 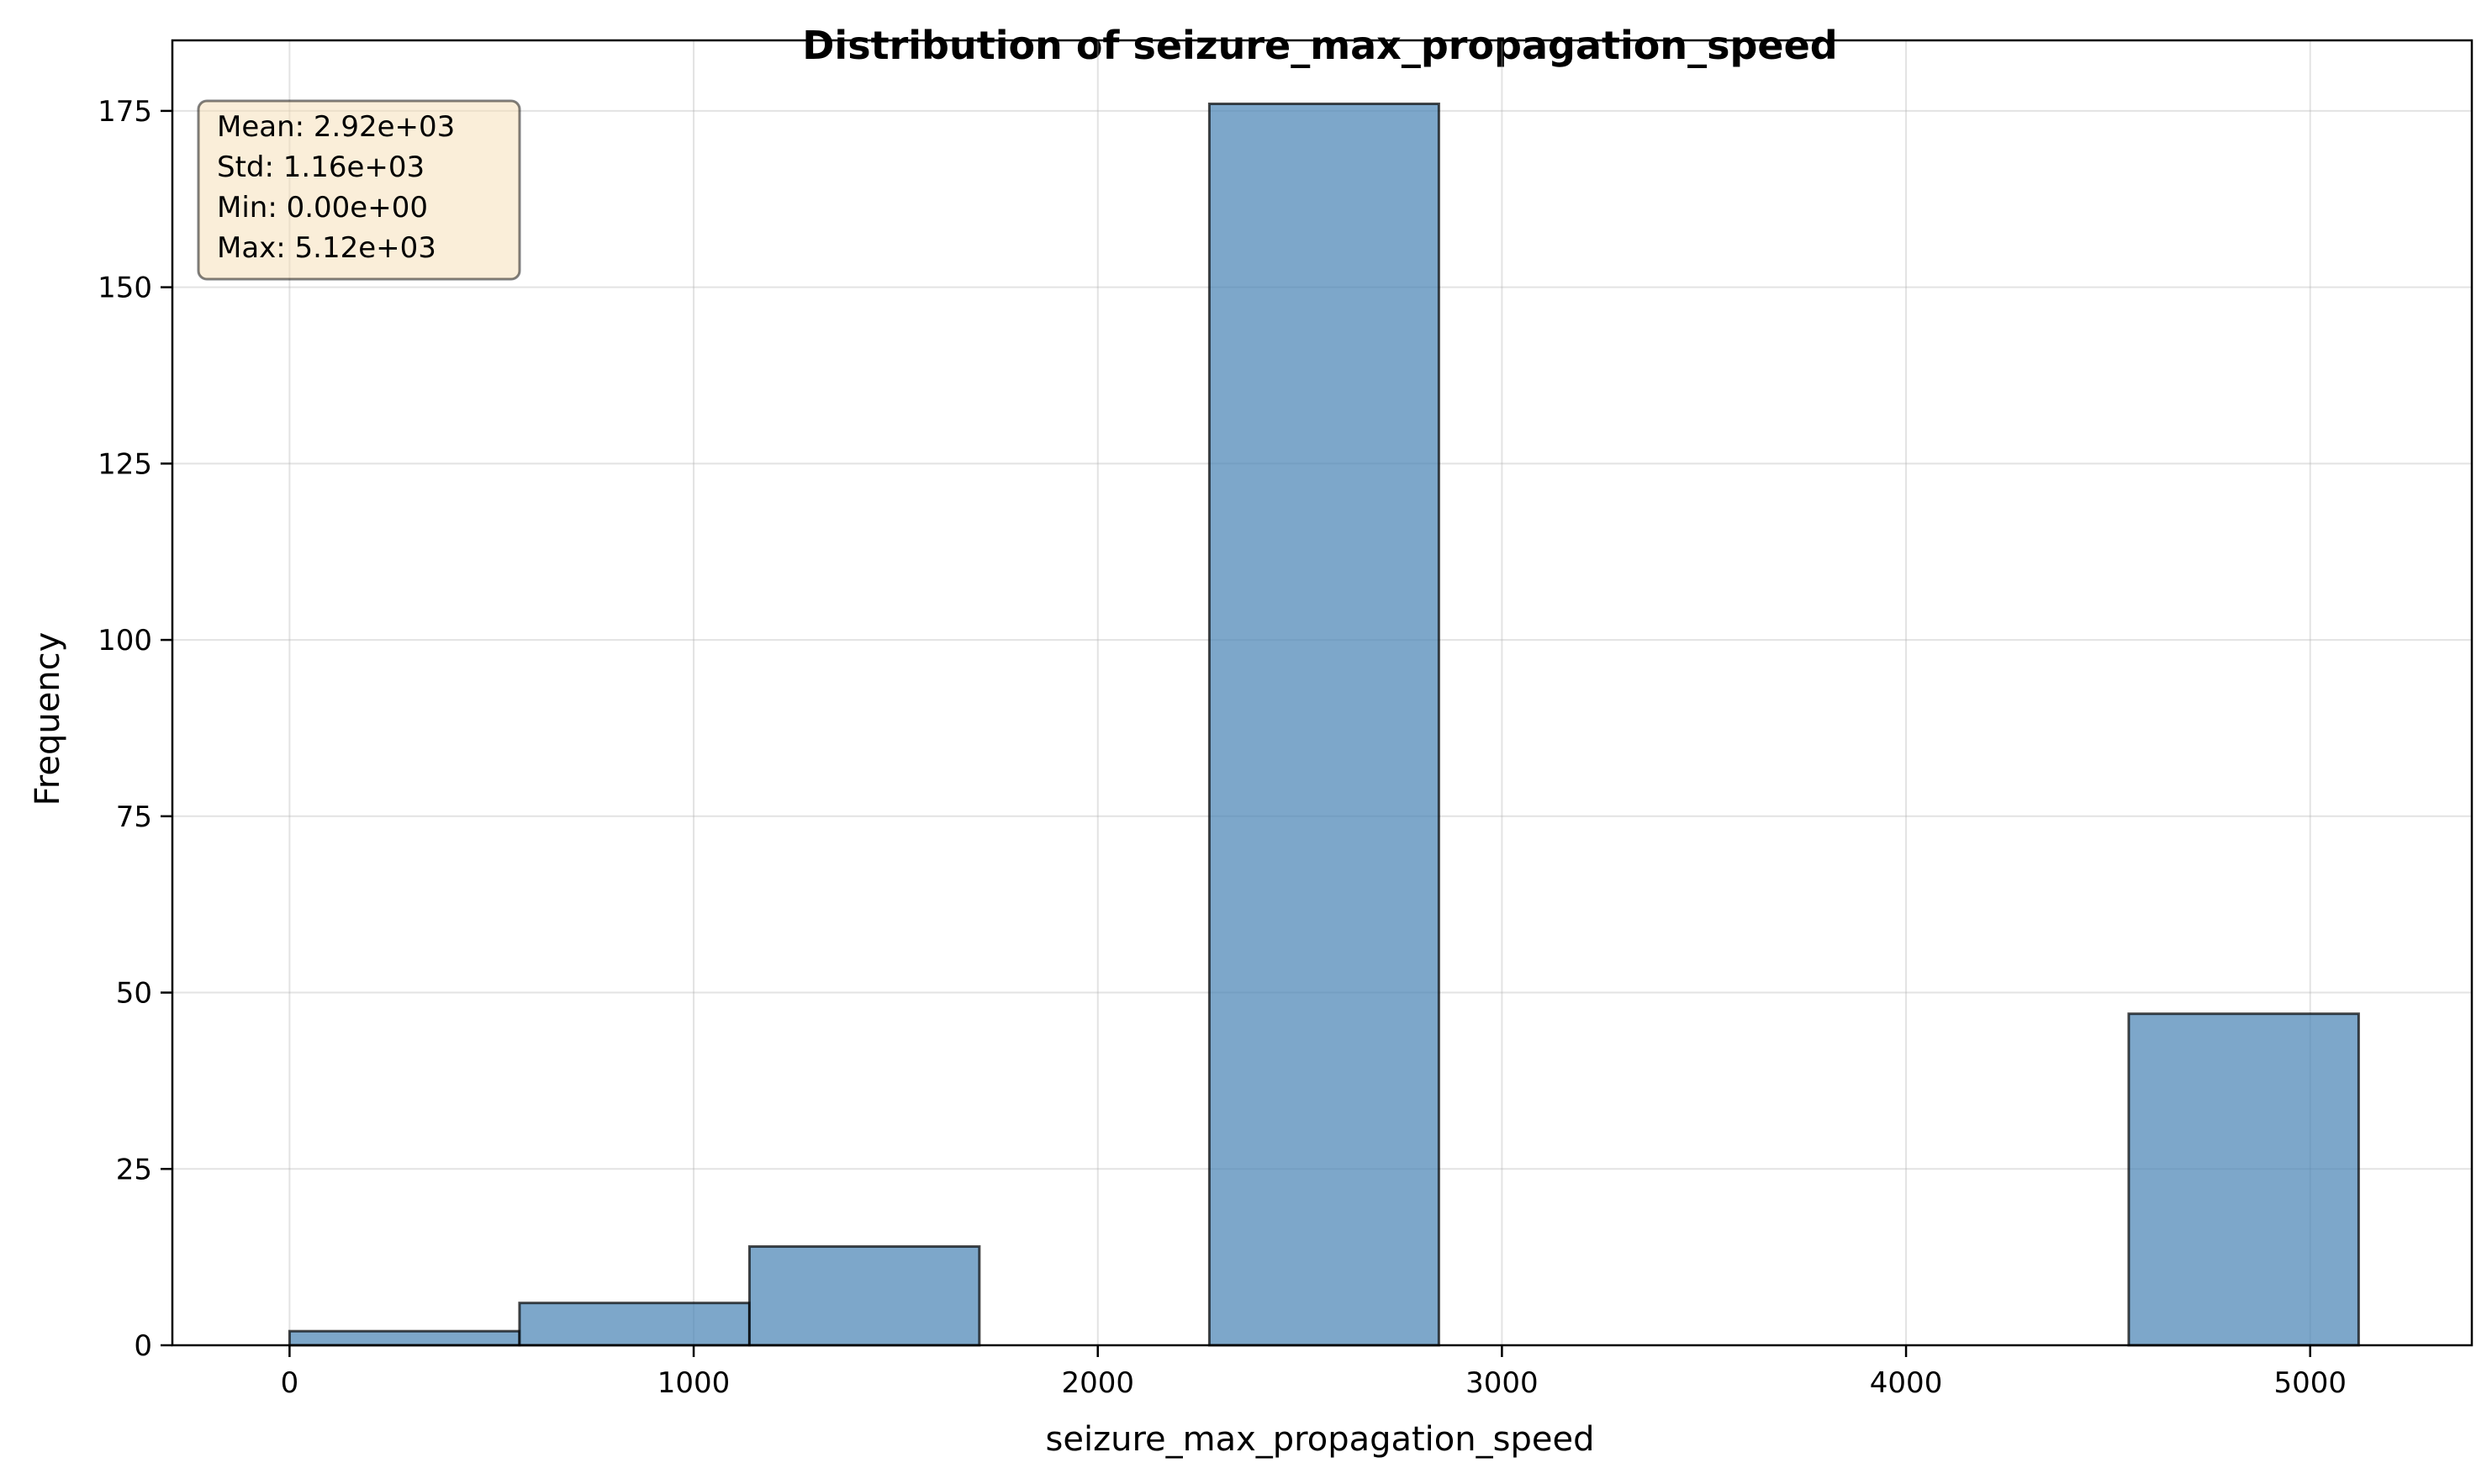 I want to click on x-tick-label: 2000, so click(x=1097, y=1383).